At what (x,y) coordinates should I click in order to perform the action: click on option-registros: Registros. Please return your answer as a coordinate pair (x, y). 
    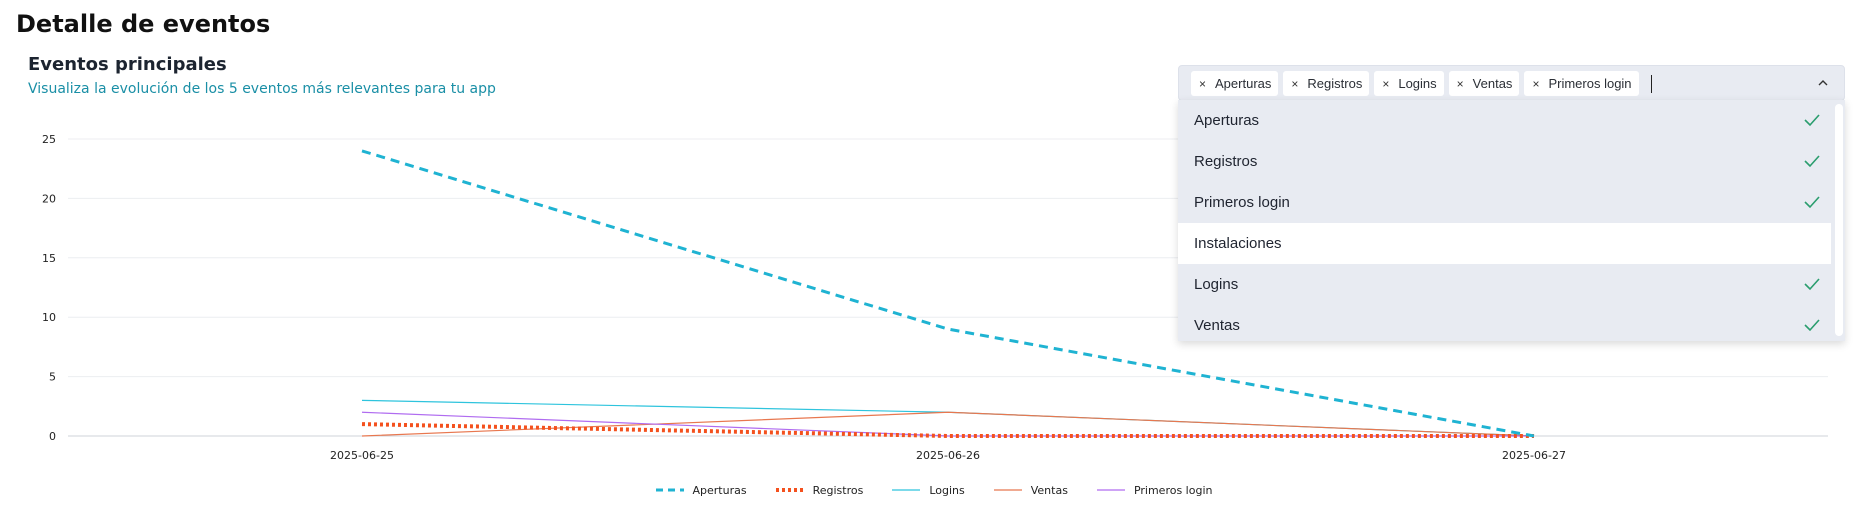
    Looking at the image, I should click on (1504, 161).